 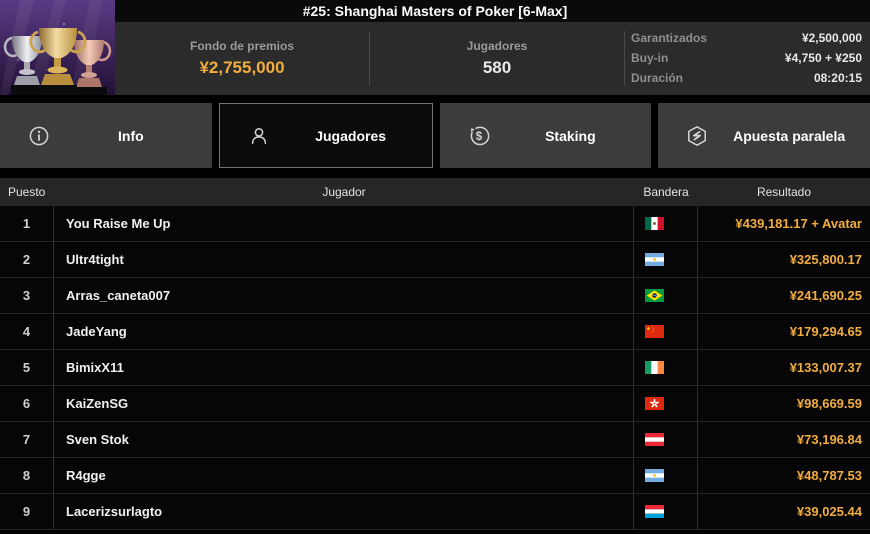 I want to click on table-row: 3 Arras_caneta007 ¥241,690.25, so click(x=435, y=296).